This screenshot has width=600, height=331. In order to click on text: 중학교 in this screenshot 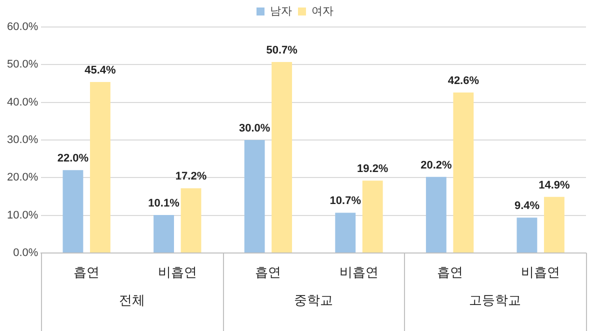, I will do `click(314, 300)`.